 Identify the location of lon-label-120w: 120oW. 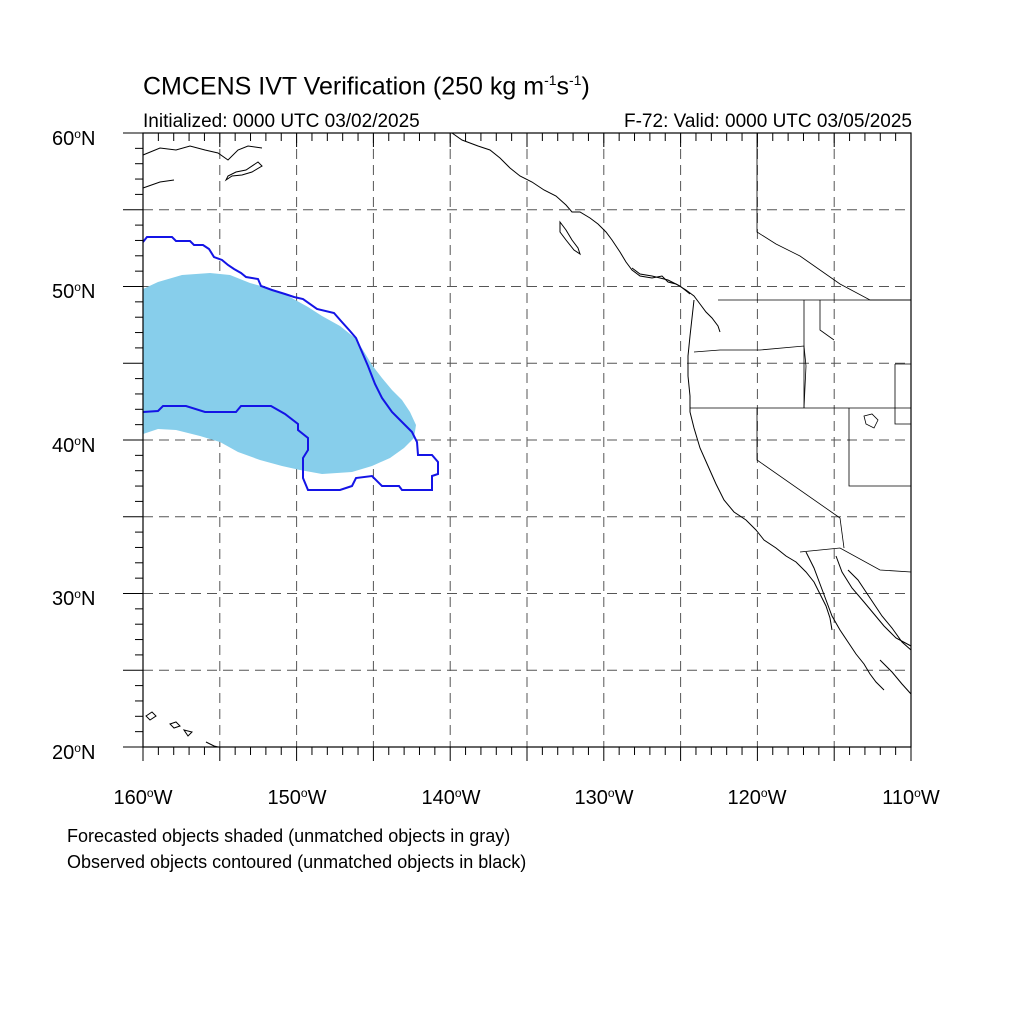
(757, 797).